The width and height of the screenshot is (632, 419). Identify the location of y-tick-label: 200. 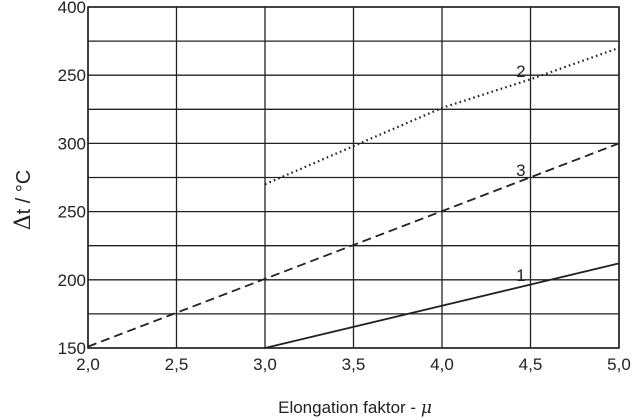
(72, 280).